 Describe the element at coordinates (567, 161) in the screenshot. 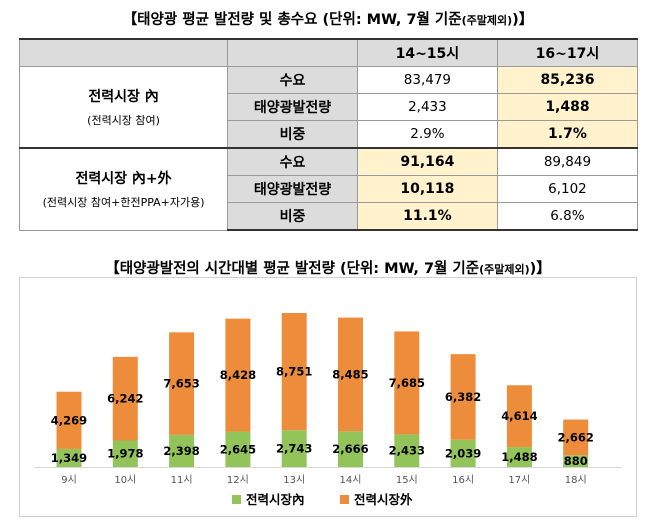

I see `table-cell: 89,849` at that location.